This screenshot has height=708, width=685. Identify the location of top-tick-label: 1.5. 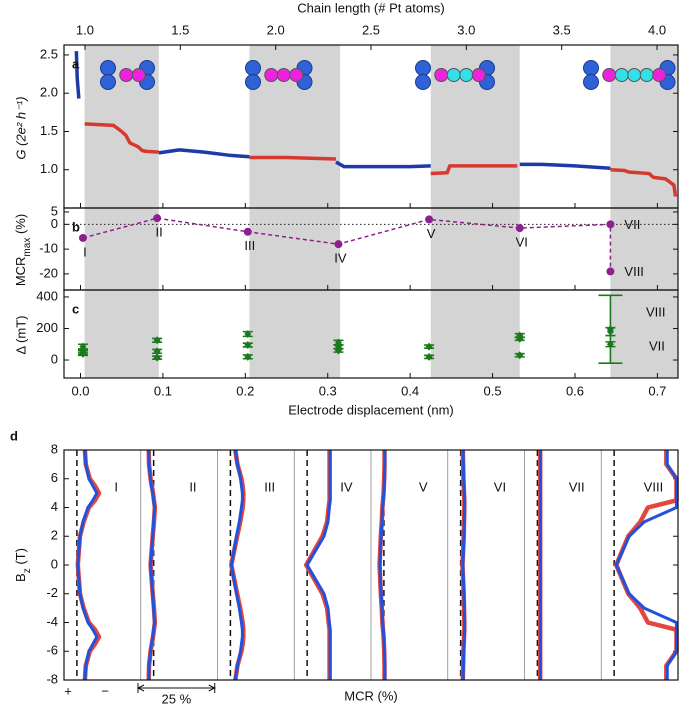
(180, 29).